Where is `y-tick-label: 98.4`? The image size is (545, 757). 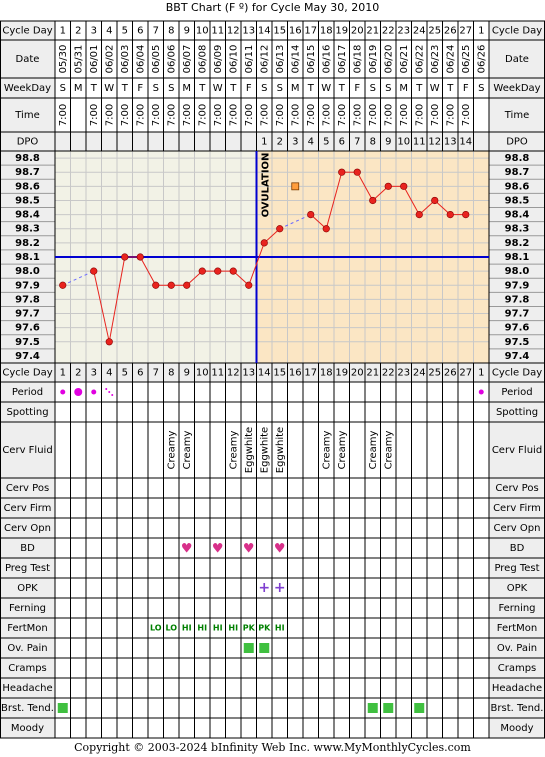
y-tick-label: 98.4 is located at coordinates (517, 215).